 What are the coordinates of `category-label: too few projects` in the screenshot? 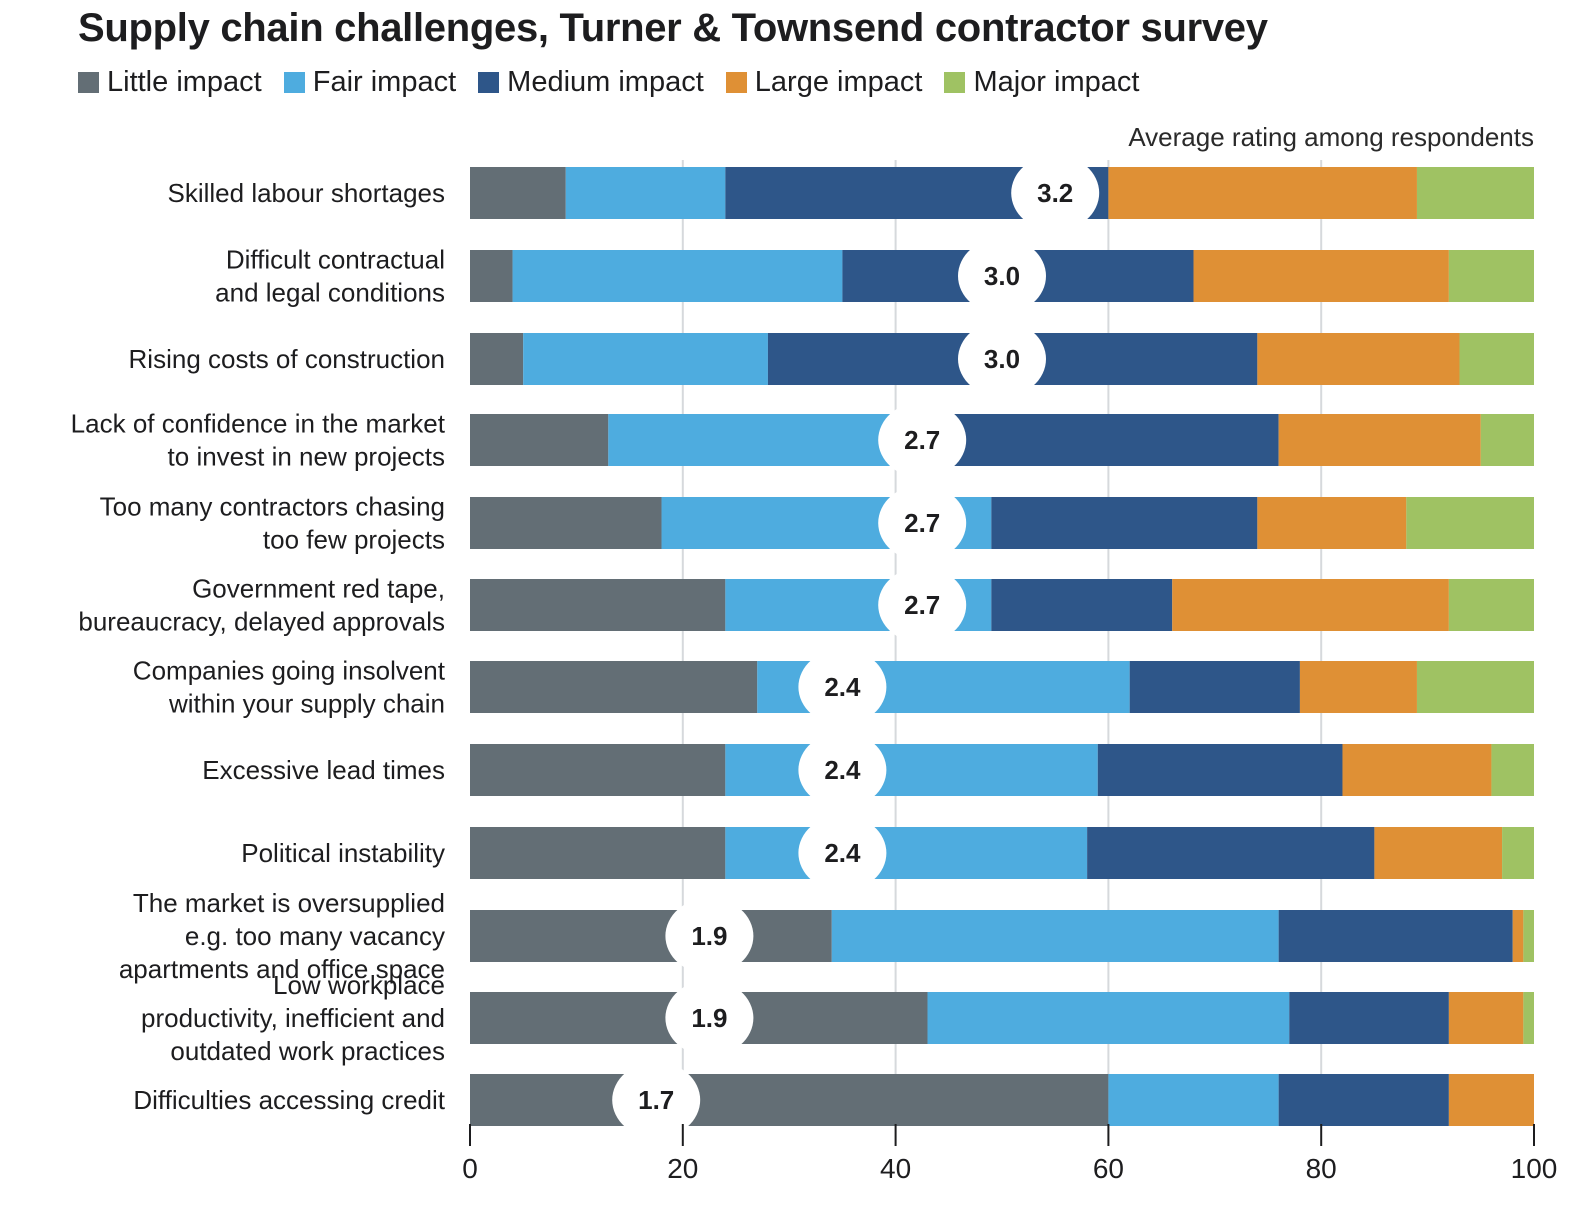 It's located at (354, 540).